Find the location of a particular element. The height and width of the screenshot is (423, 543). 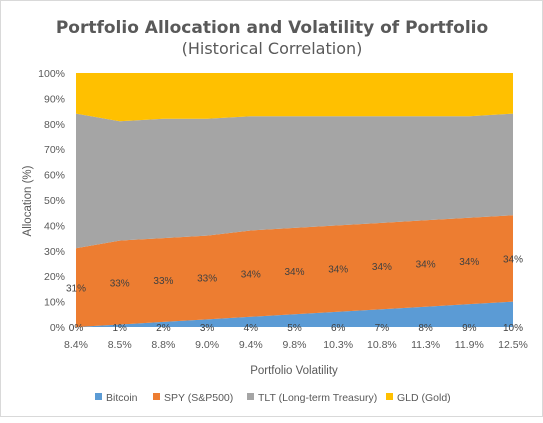

data-label: 1% is located at coordinates (119, 328).